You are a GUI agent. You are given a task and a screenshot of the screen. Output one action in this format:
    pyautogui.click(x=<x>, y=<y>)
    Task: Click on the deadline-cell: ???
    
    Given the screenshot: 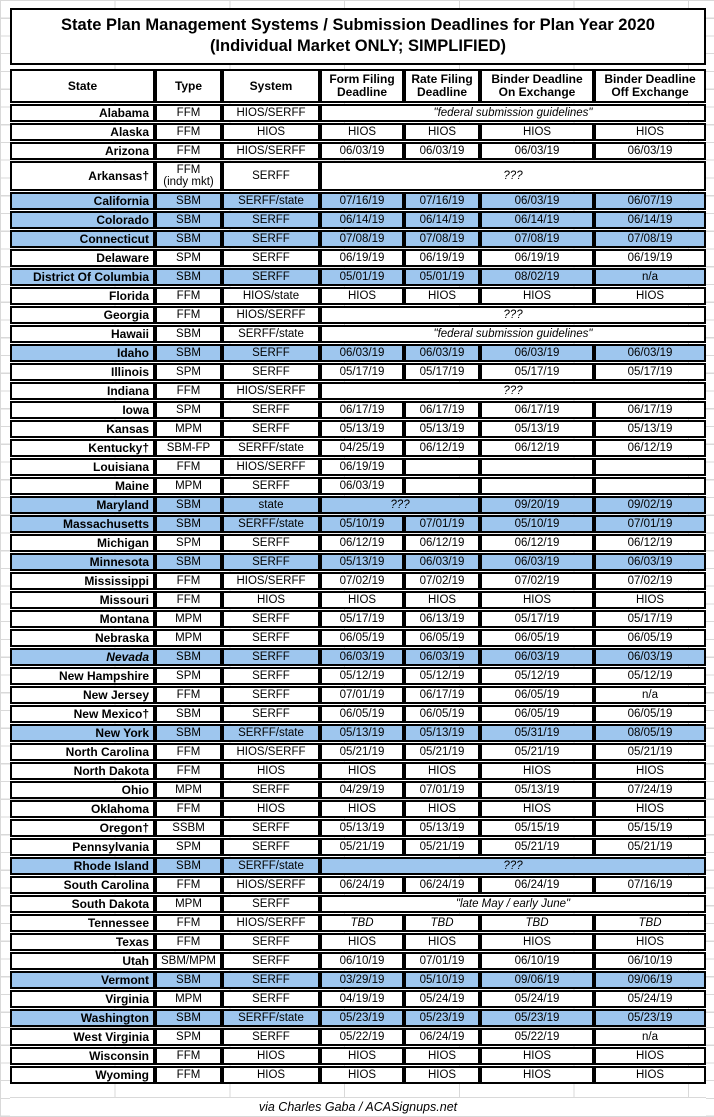 What is the action you would take?
    pyautogui.click(x=513, y=391)
    